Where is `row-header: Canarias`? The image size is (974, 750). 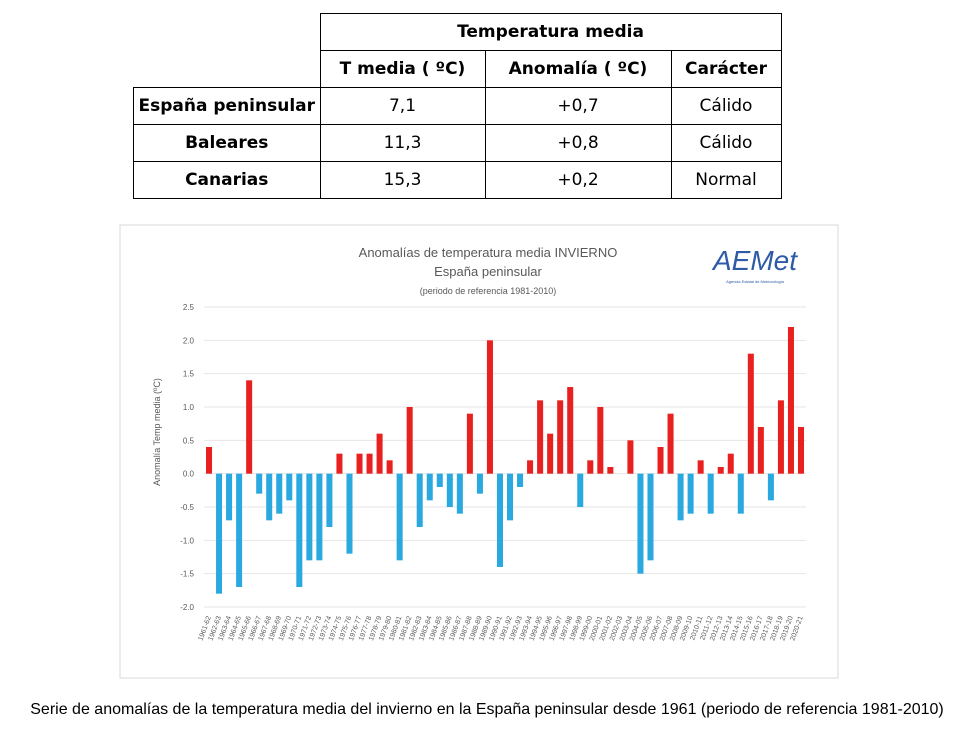 row-header: Canarias is located at coordinates (227, 180).